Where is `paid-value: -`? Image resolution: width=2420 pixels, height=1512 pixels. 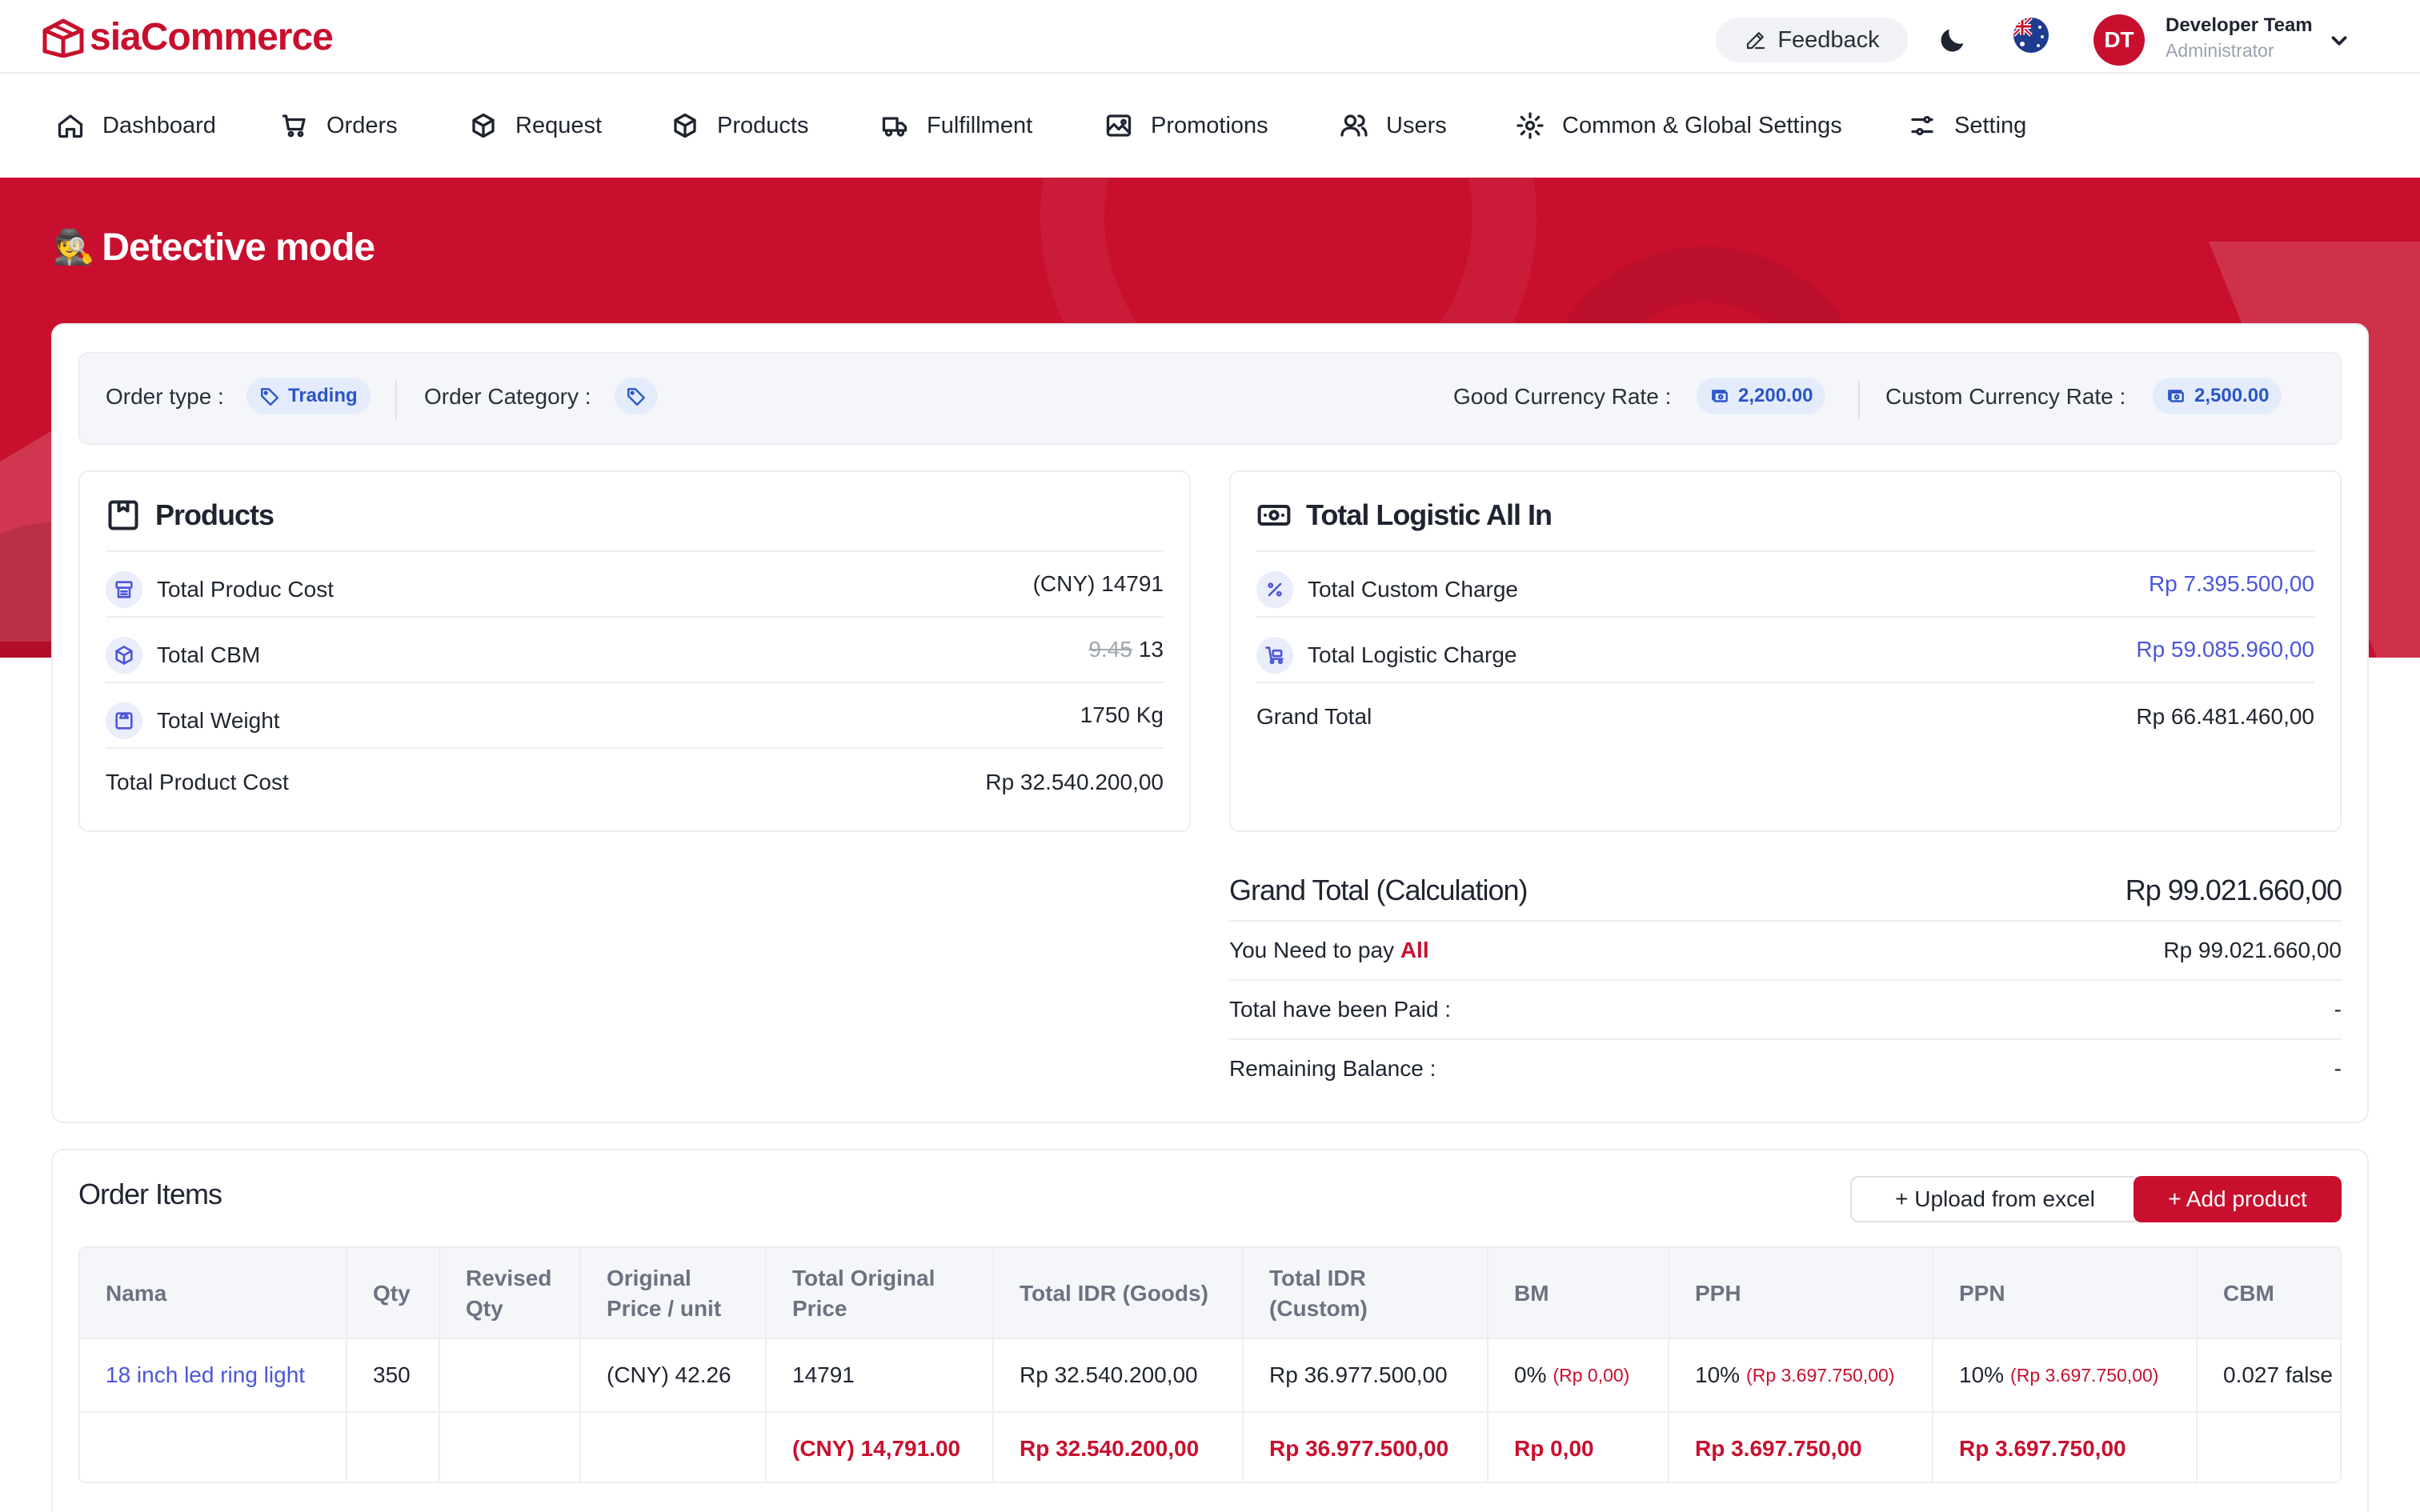
paid-value: - is located at coordinates (2338, 1009).